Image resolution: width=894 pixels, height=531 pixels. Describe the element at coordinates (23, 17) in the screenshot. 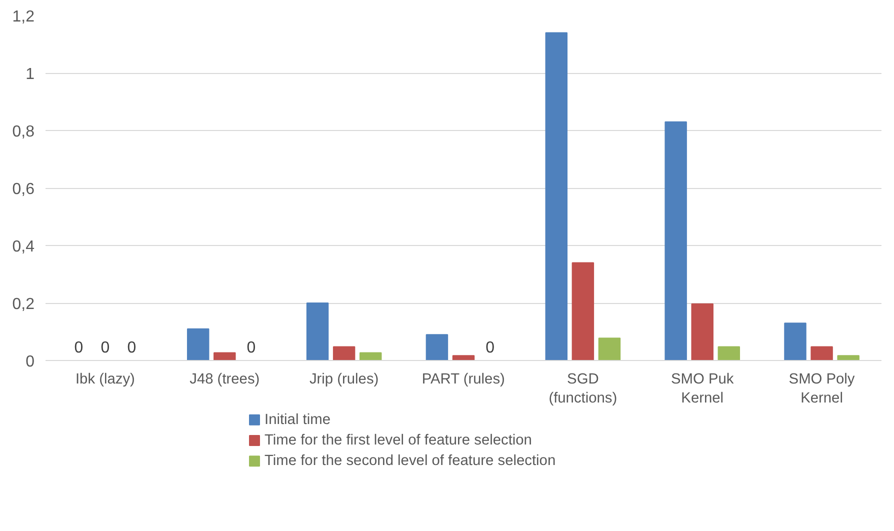

I see `y-tick-label: 1,2` at that location.